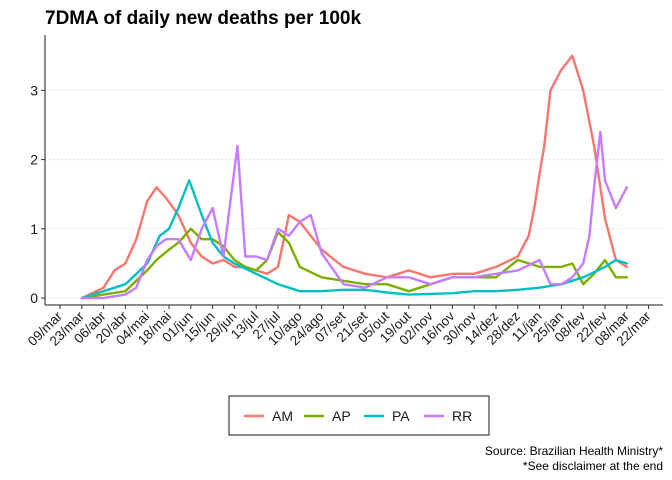 The width and height of the screenshot is (672, 480). I want to click on legend-label-pa: PA, so click(401, 416).